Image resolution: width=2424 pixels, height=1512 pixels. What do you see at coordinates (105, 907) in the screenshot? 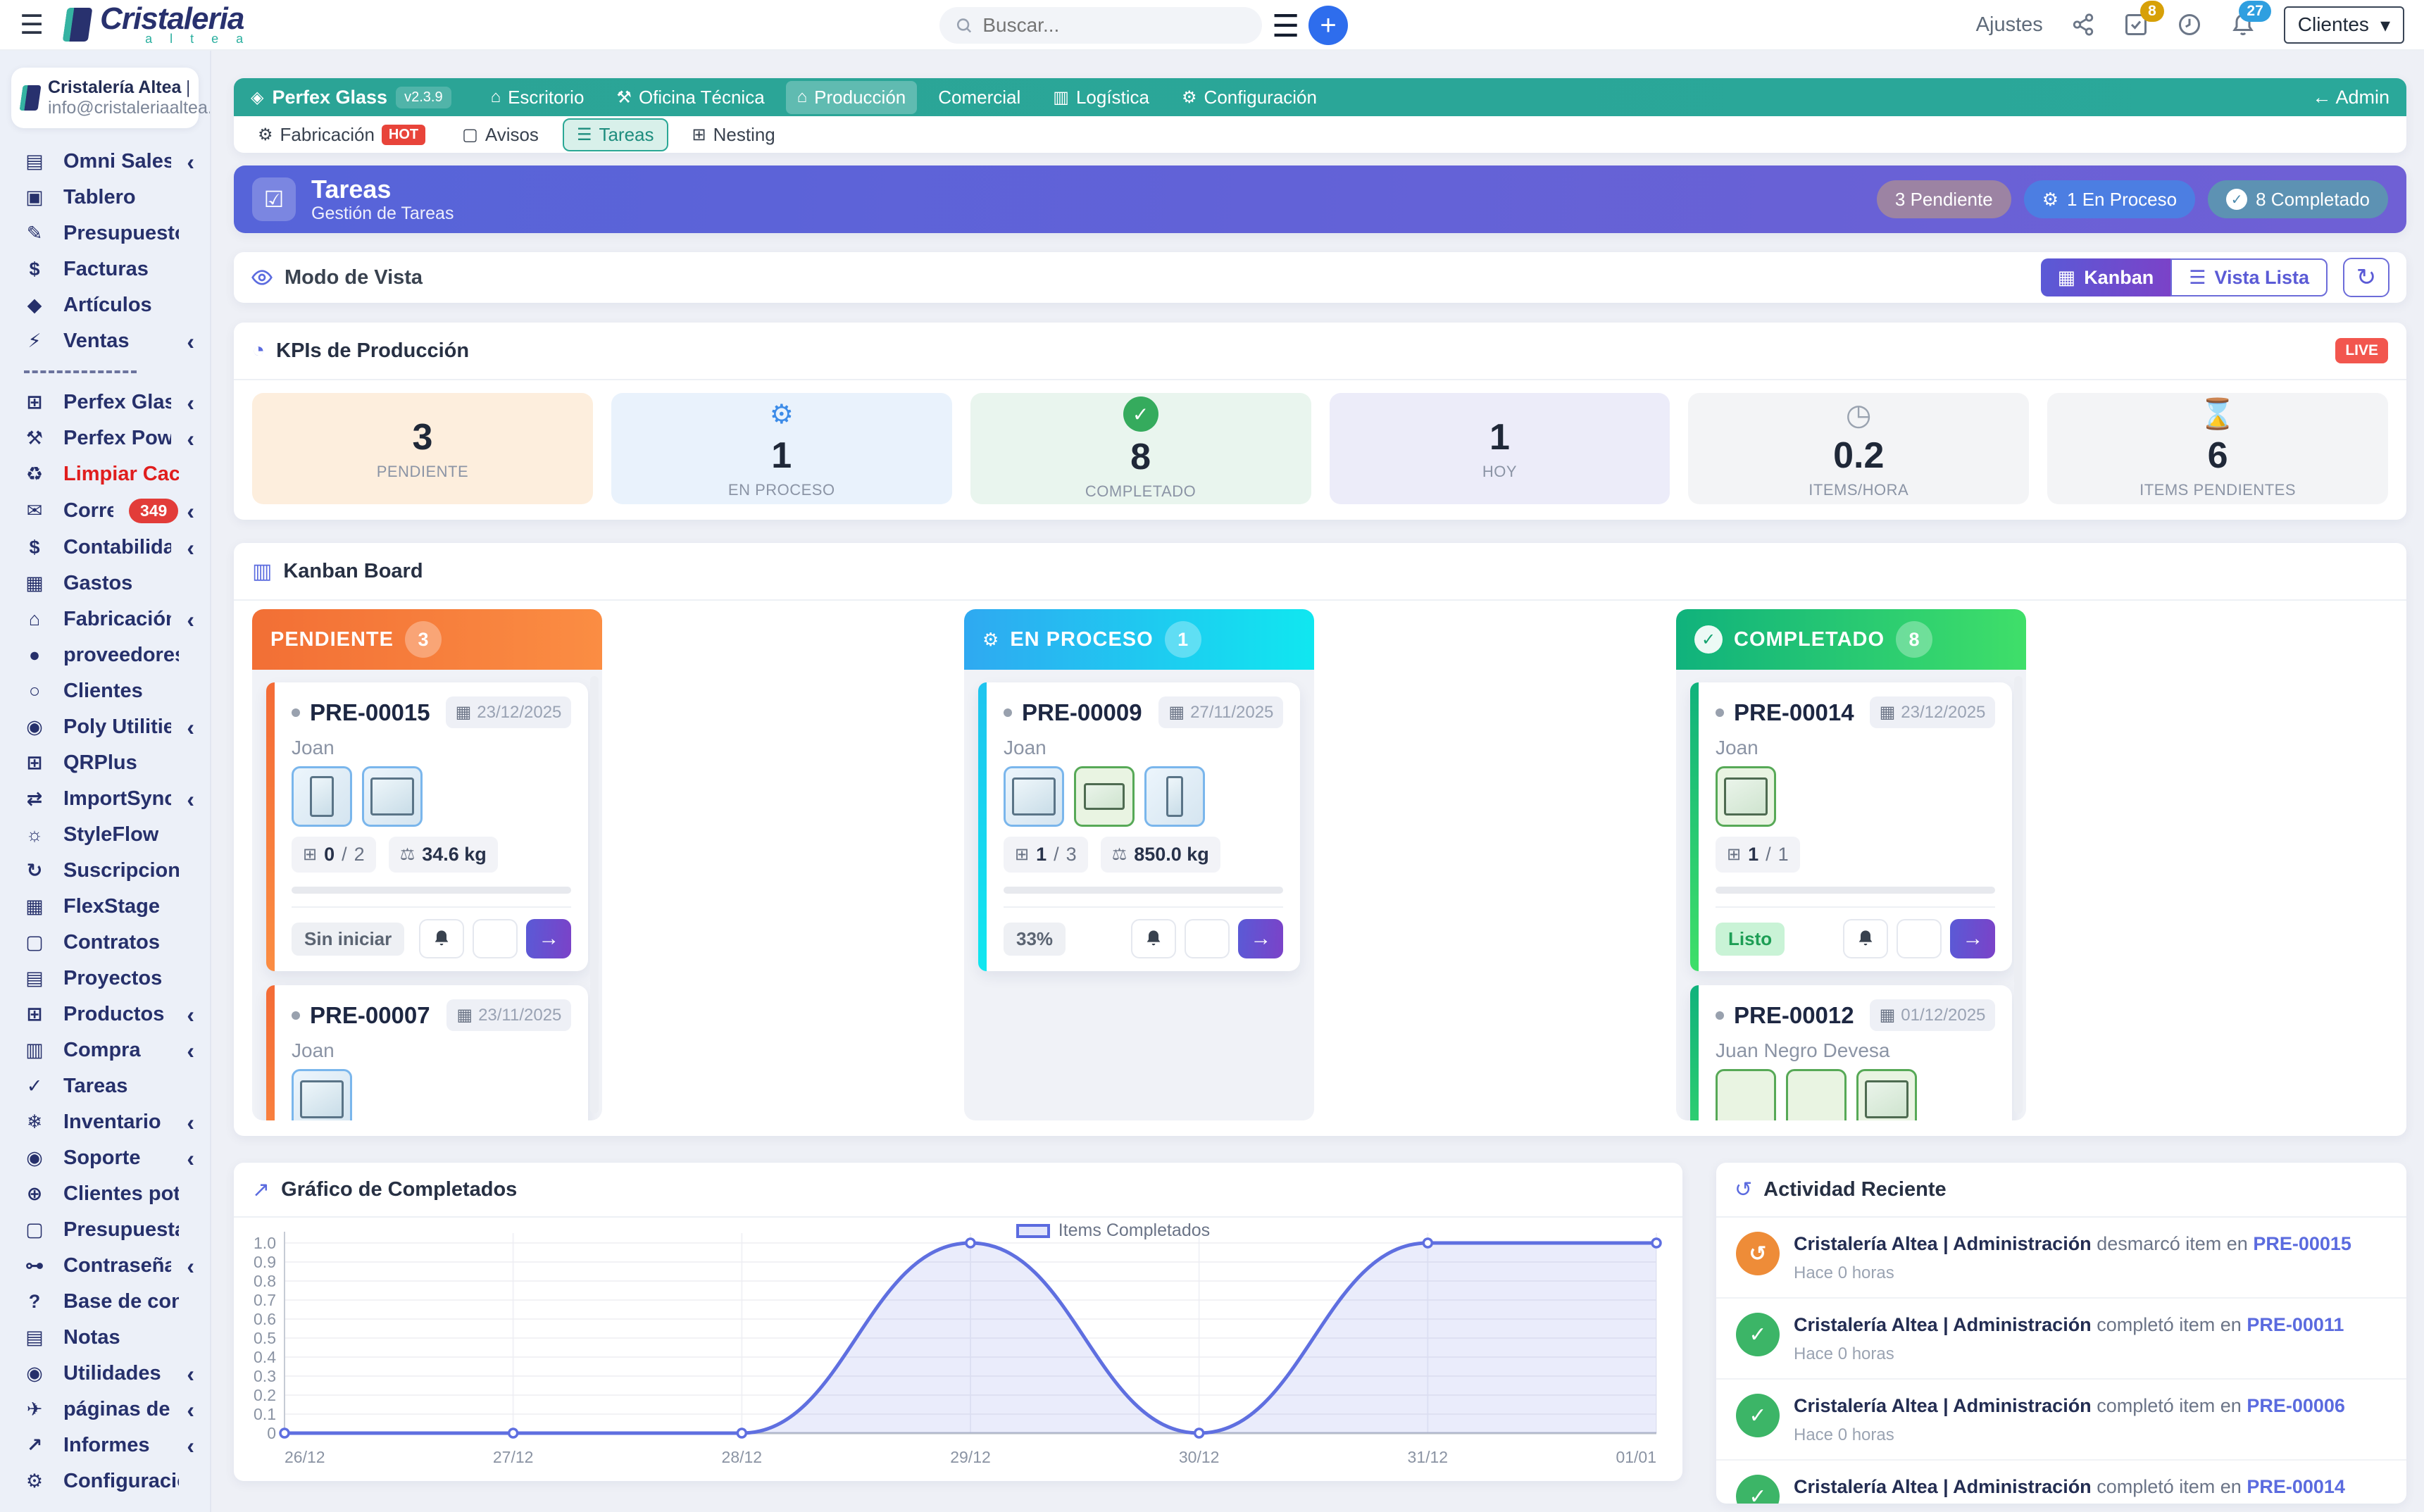
I see `sidebar-item: ▦ FlexStage` at bounding box center [105, 907].